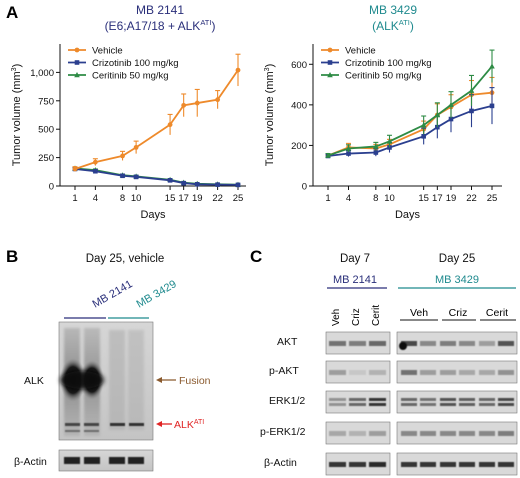 The image size is (520, 478). What do you see at coordinates (403, 346) in the screenshot?
I see `blot-artifact` at bounding box center [403, 346].